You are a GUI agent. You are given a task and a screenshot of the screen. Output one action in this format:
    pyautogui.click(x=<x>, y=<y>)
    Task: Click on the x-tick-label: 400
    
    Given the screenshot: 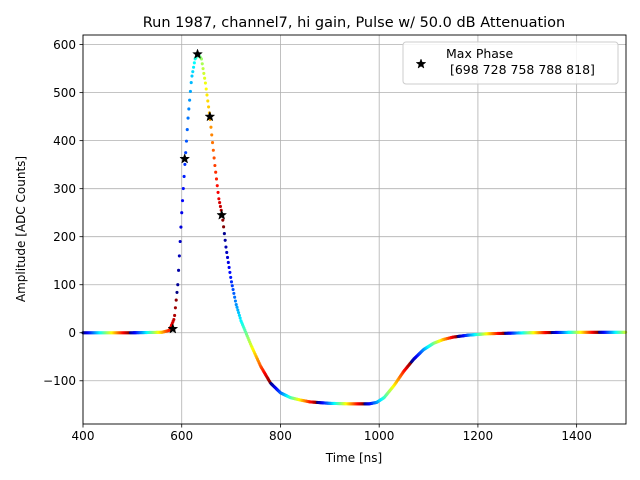 What is the action you would take?
    pyautogui.click(x=83, y=436)
    